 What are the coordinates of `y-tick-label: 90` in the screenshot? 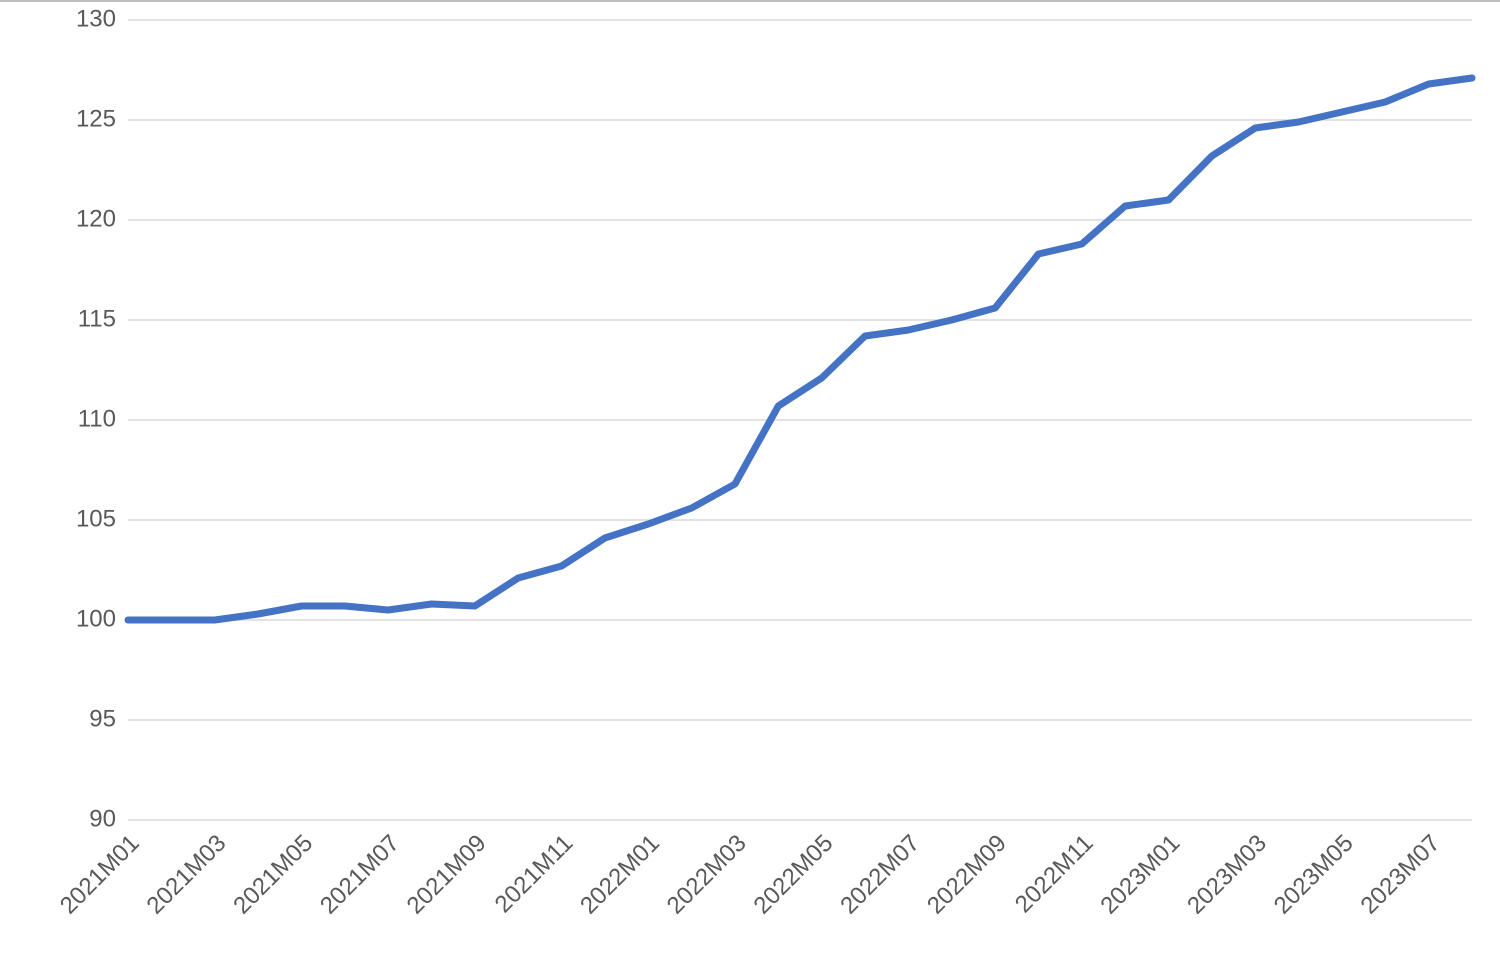 It's located at (102, 818).